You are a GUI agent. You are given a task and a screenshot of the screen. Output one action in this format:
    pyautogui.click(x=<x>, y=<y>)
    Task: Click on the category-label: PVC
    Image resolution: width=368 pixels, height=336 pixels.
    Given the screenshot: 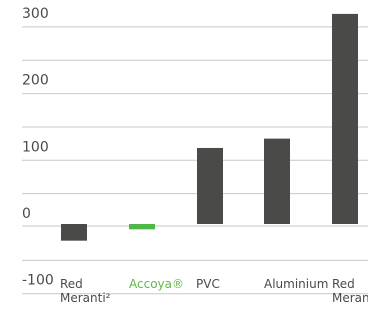 What is the action you would take?
    pyautogui.click(x=208, y=284)
    